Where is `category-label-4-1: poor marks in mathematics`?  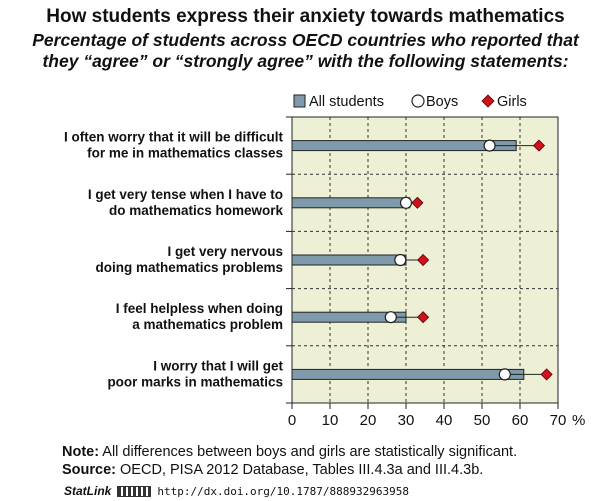
category-label-4-1: poor marks in mathematics is located at coordinates (195, 381).